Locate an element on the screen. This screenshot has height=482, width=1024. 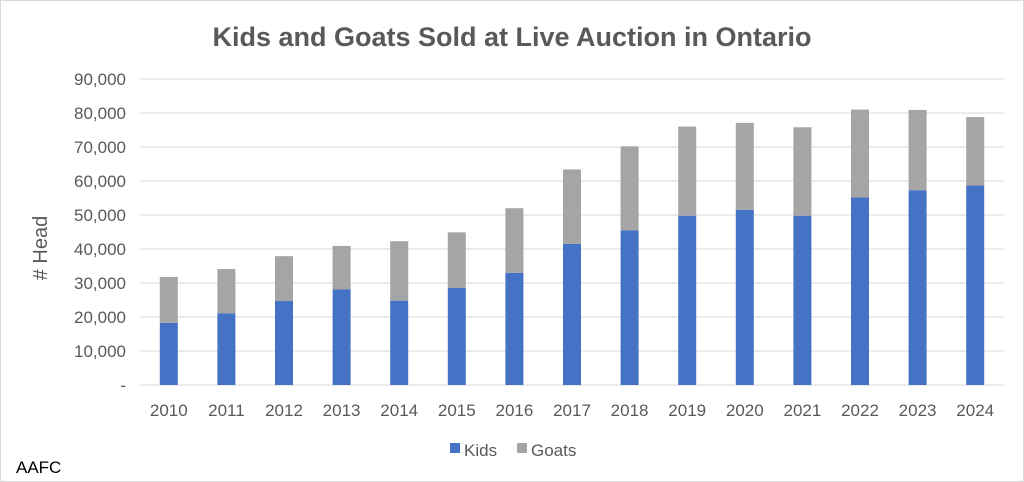
bar-goats-2023 is located at coordinates (917, 150).